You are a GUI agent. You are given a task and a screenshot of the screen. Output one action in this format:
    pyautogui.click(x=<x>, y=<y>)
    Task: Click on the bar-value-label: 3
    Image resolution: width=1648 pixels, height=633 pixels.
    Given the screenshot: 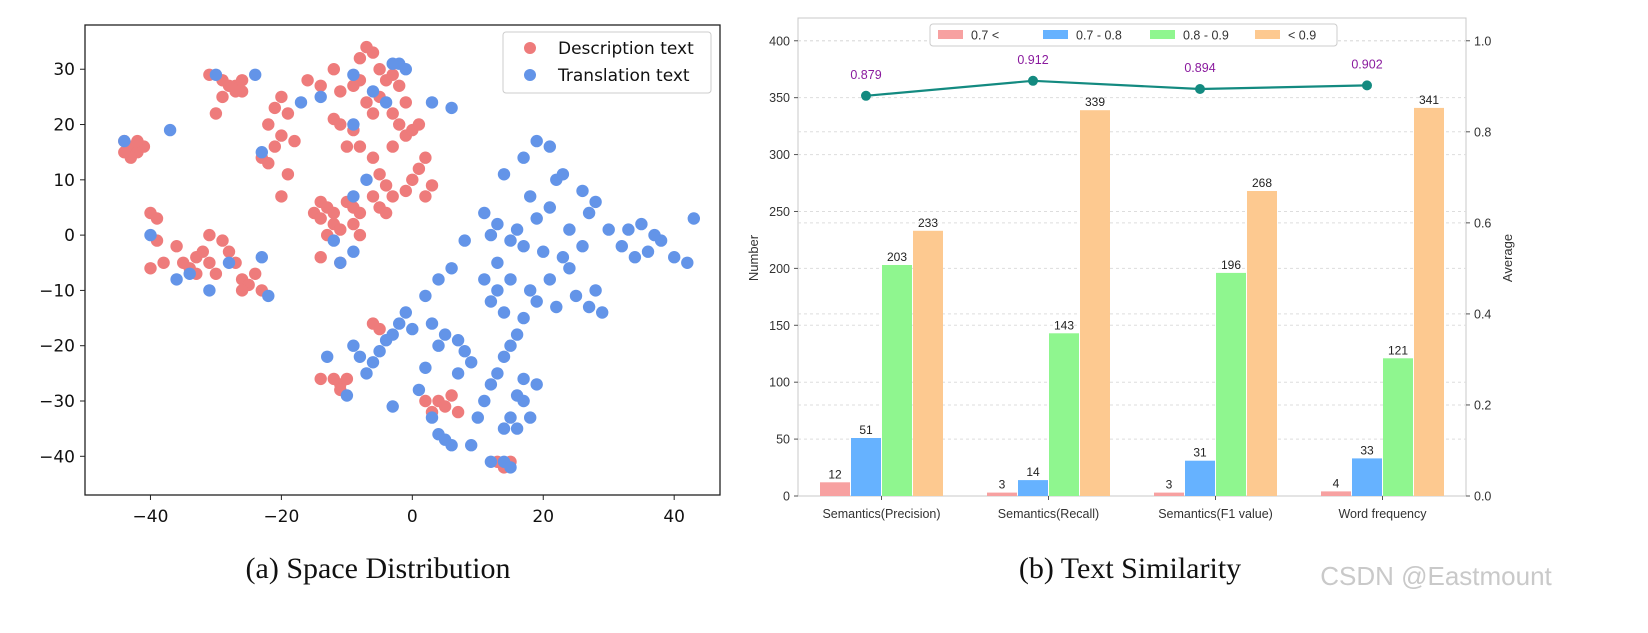 What is the action you would take?
    pyautogui.click(x=1169, y=485)
    